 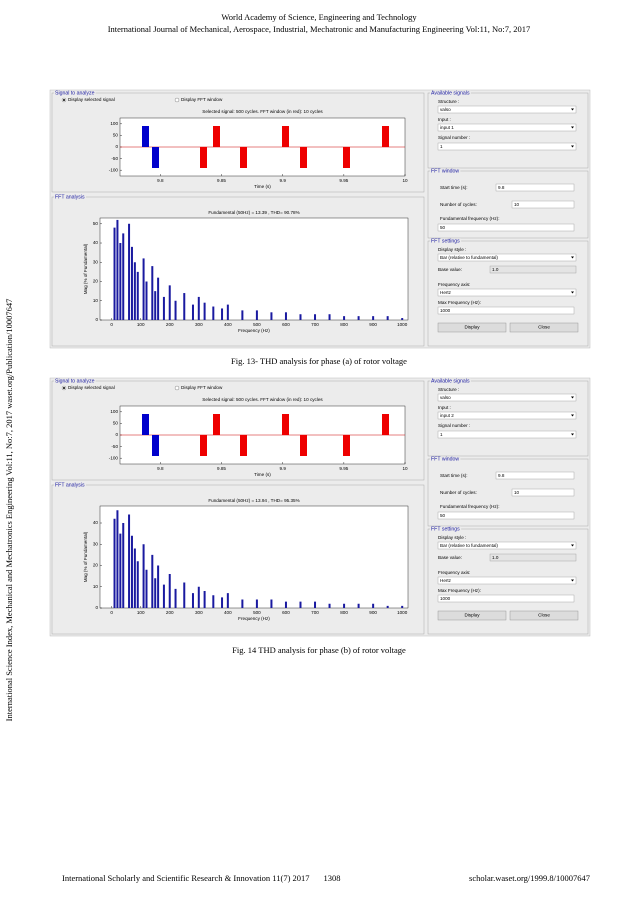 What do you see at coordinates (262, 474) in the screenshot?
I see `gui-text: Time (s)` at bounding box center [262, 474].